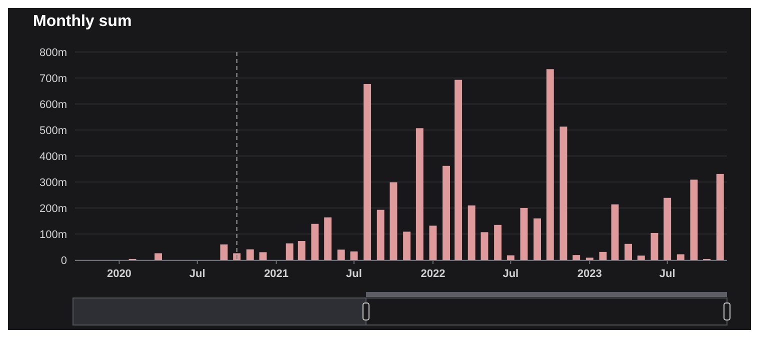 This screenshot has width=759, height=338. What do you see at coordinates (63, 260) in the screenshot?
I see `y-tick-label: 0` at bounding box center [63, 260].